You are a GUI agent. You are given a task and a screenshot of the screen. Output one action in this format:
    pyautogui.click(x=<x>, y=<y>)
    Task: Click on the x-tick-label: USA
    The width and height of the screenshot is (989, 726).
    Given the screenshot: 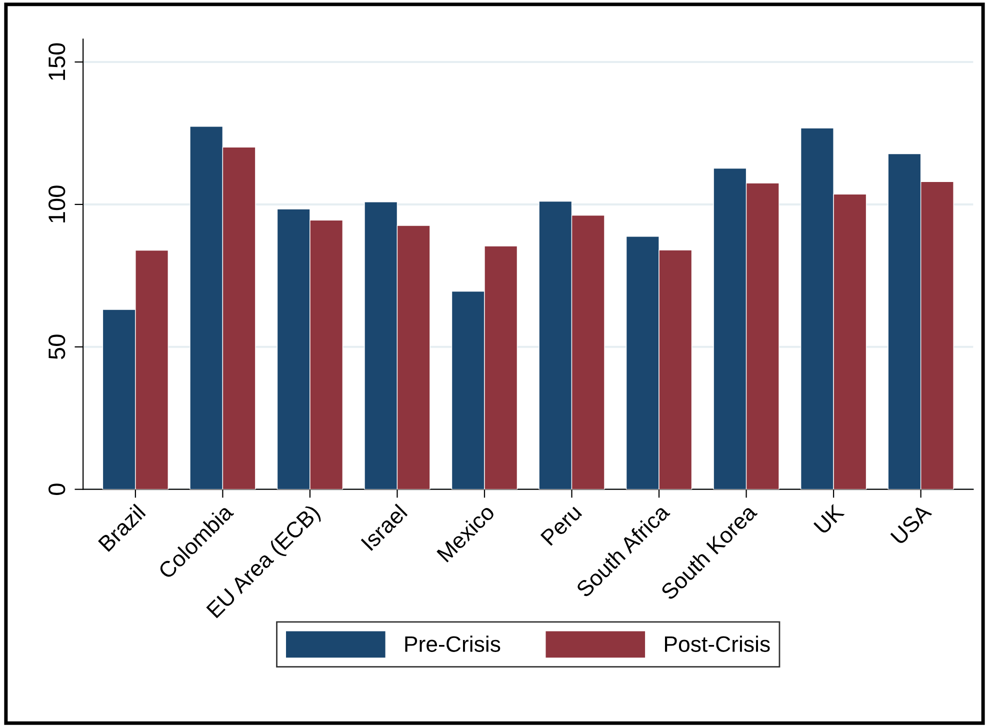 What is the action you would take?
    pyautogui.click(x=911, y=524)
    